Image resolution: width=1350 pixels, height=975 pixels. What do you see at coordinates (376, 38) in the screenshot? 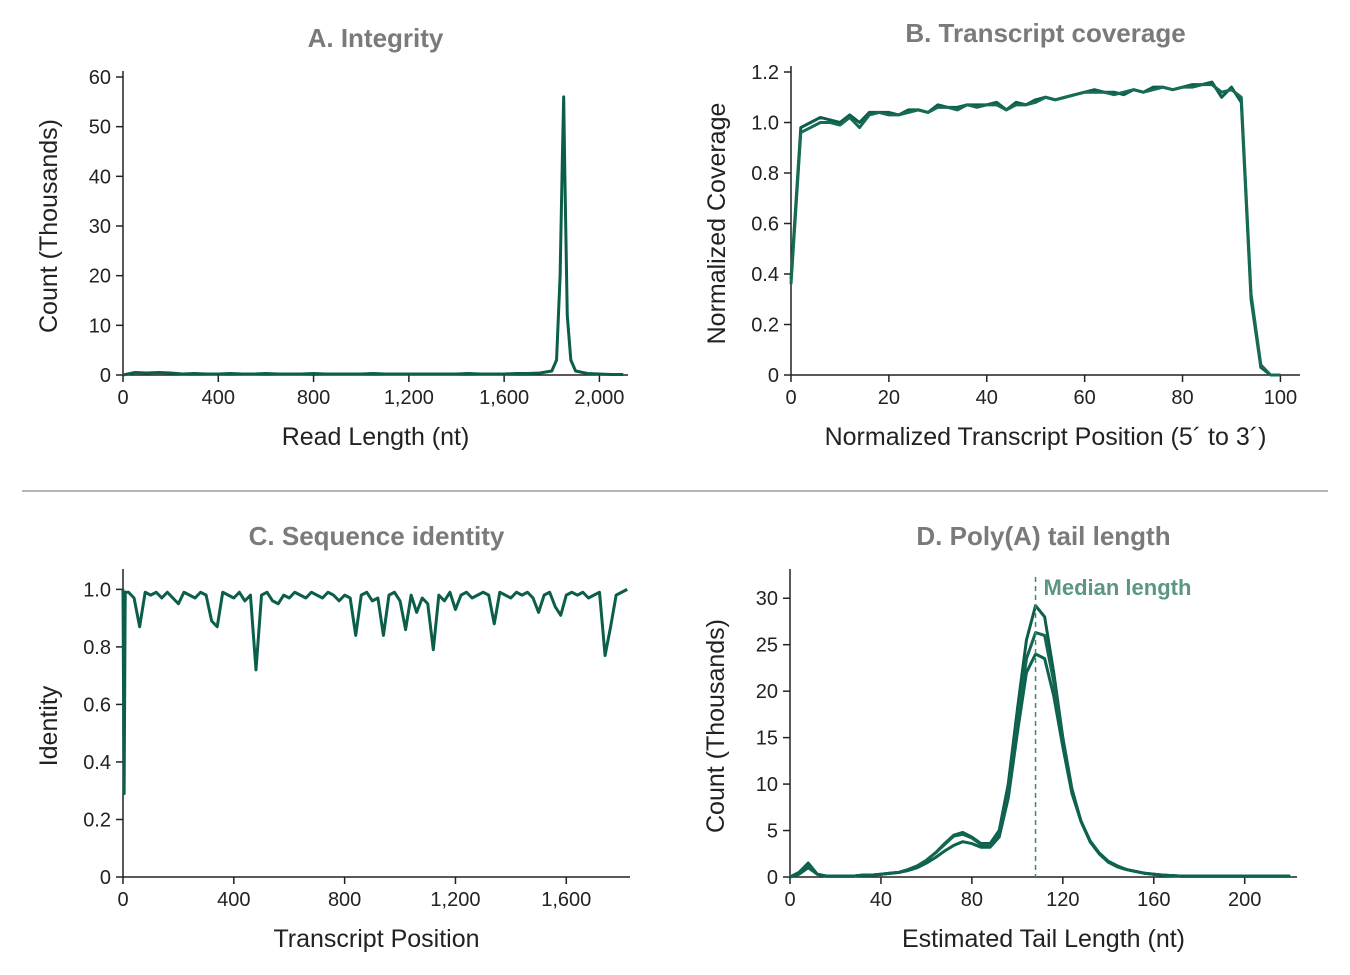
I see `panel-title: A. Integrity` at bounding box center [376, 38].